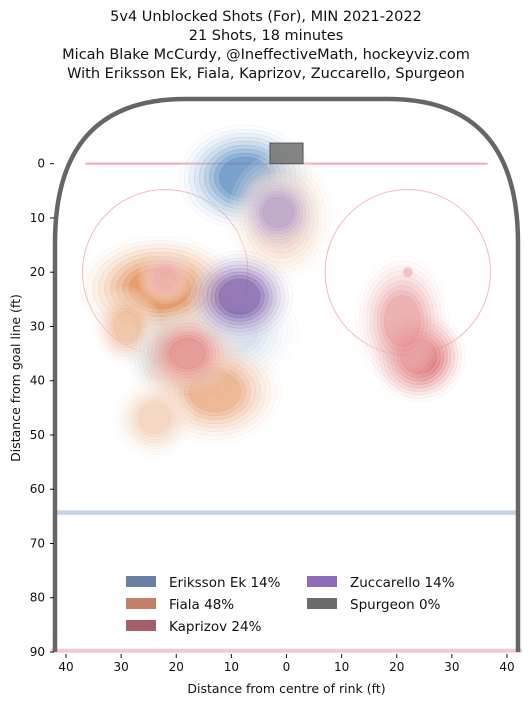  What do you see at coordinates (201, 605) in the screenshot?
I see `legend-label: Fiala 48%` at bounding box center [201, 605].